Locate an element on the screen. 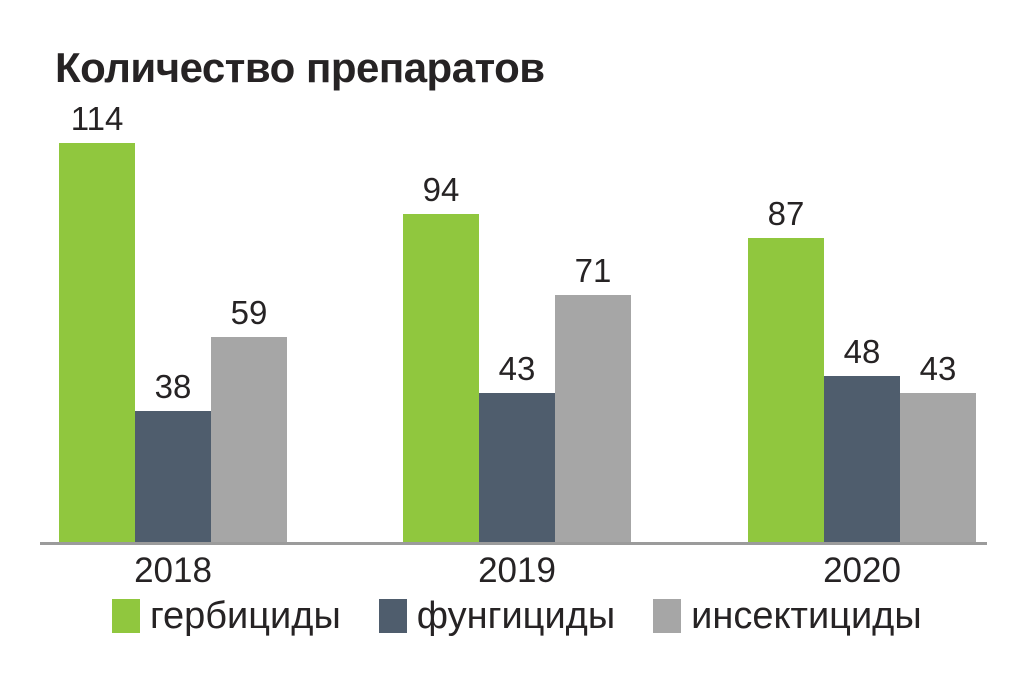 Image resolution: width=1020 pixels, height=692 pixels. bar-value-label: 87 is located at coordinates (786, 213).